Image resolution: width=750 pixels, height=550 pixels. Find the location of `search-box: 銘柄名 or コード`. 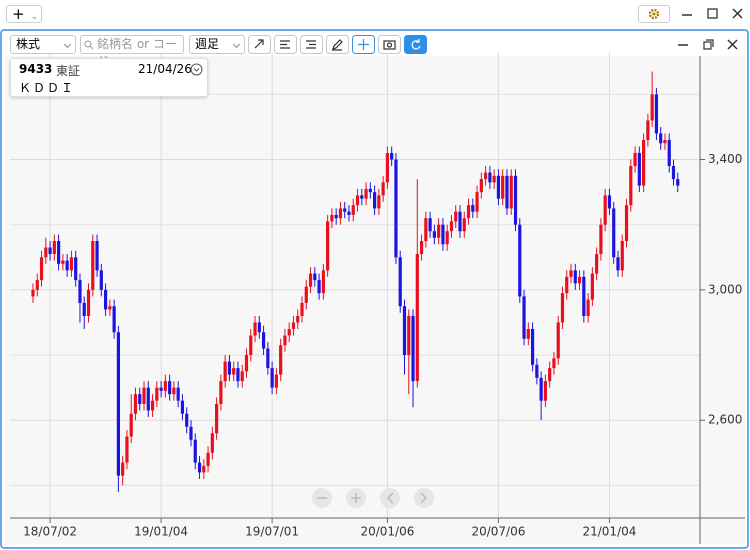

search-box: 銘柄名 or コード is located at coordinates (132, 51).